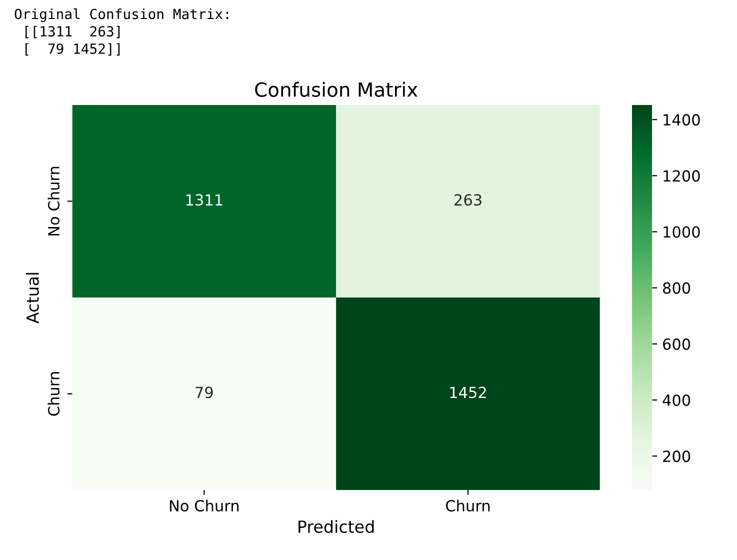 The height and width of the screenshot is (560, 737). What do you see at coordinates (682, 176) in the screenshot?
I see `color-bar-label: 1200` at bounding box center [682, 176].